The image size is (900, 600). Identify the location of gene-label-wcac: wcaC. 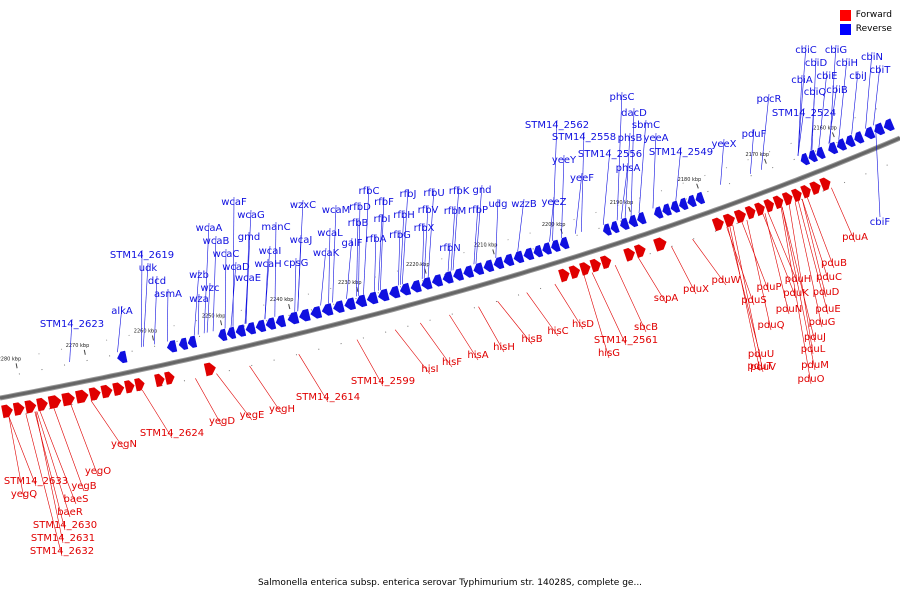
(226, 254).